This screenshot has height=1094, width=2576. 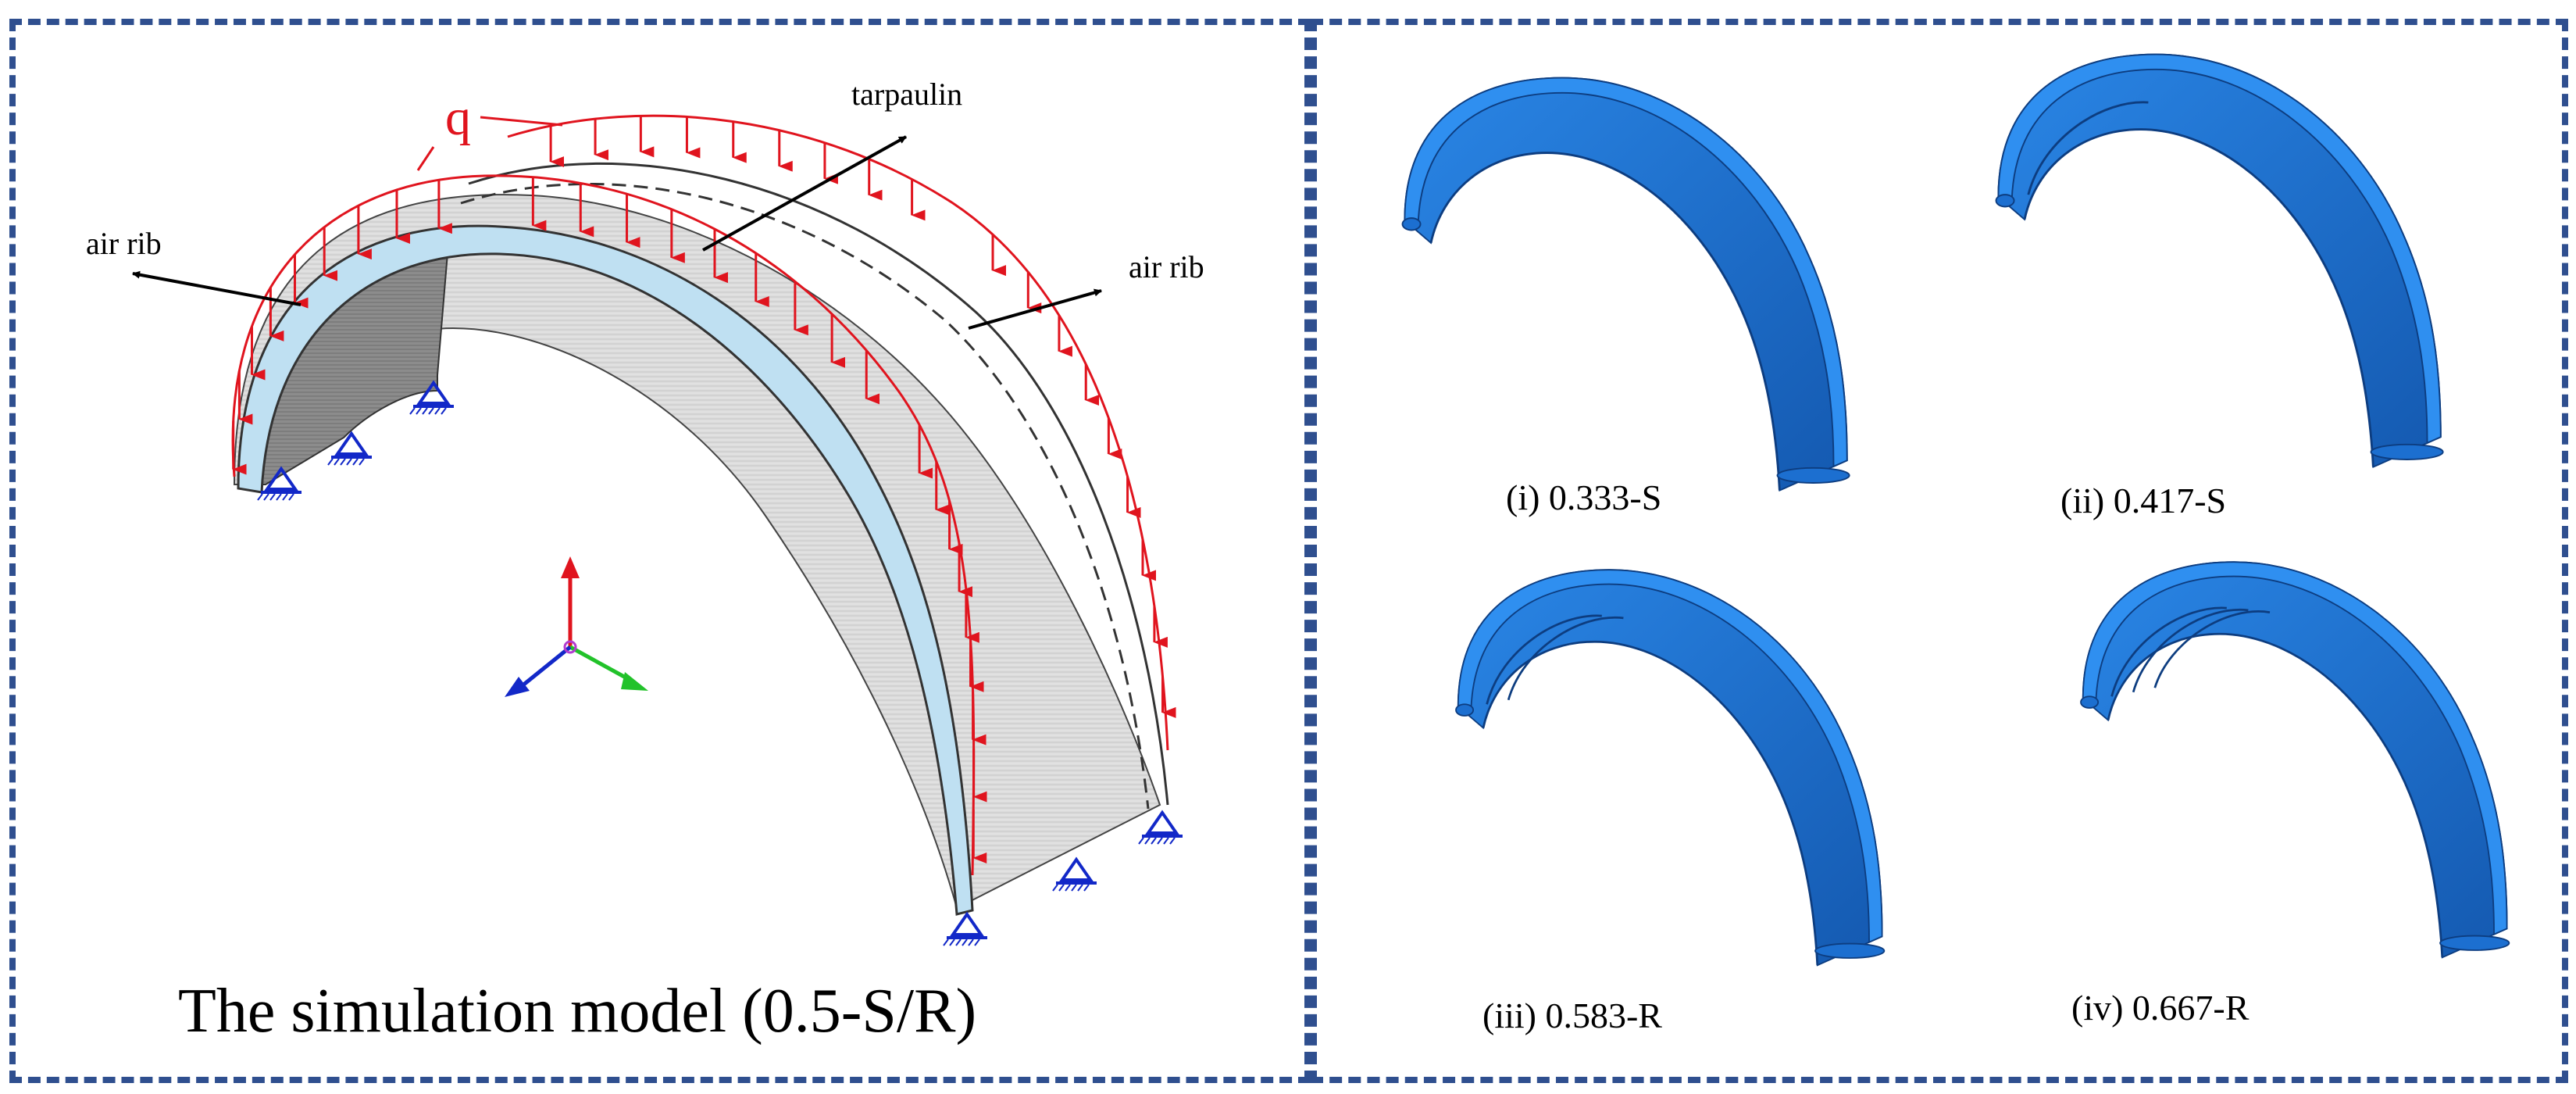 What do you see at coordinates (634, 682) in the screenshot?
I see `axis-y-head` at bounding box center [634, 682].